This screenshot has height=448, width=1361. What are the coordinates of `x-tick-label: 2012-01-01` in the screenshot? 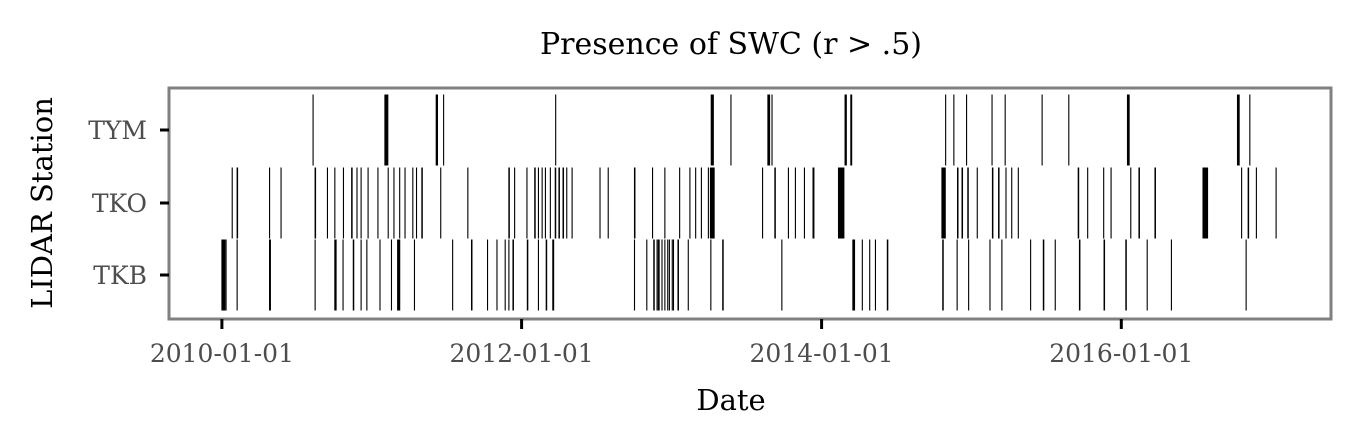 It's located at (522, 353).